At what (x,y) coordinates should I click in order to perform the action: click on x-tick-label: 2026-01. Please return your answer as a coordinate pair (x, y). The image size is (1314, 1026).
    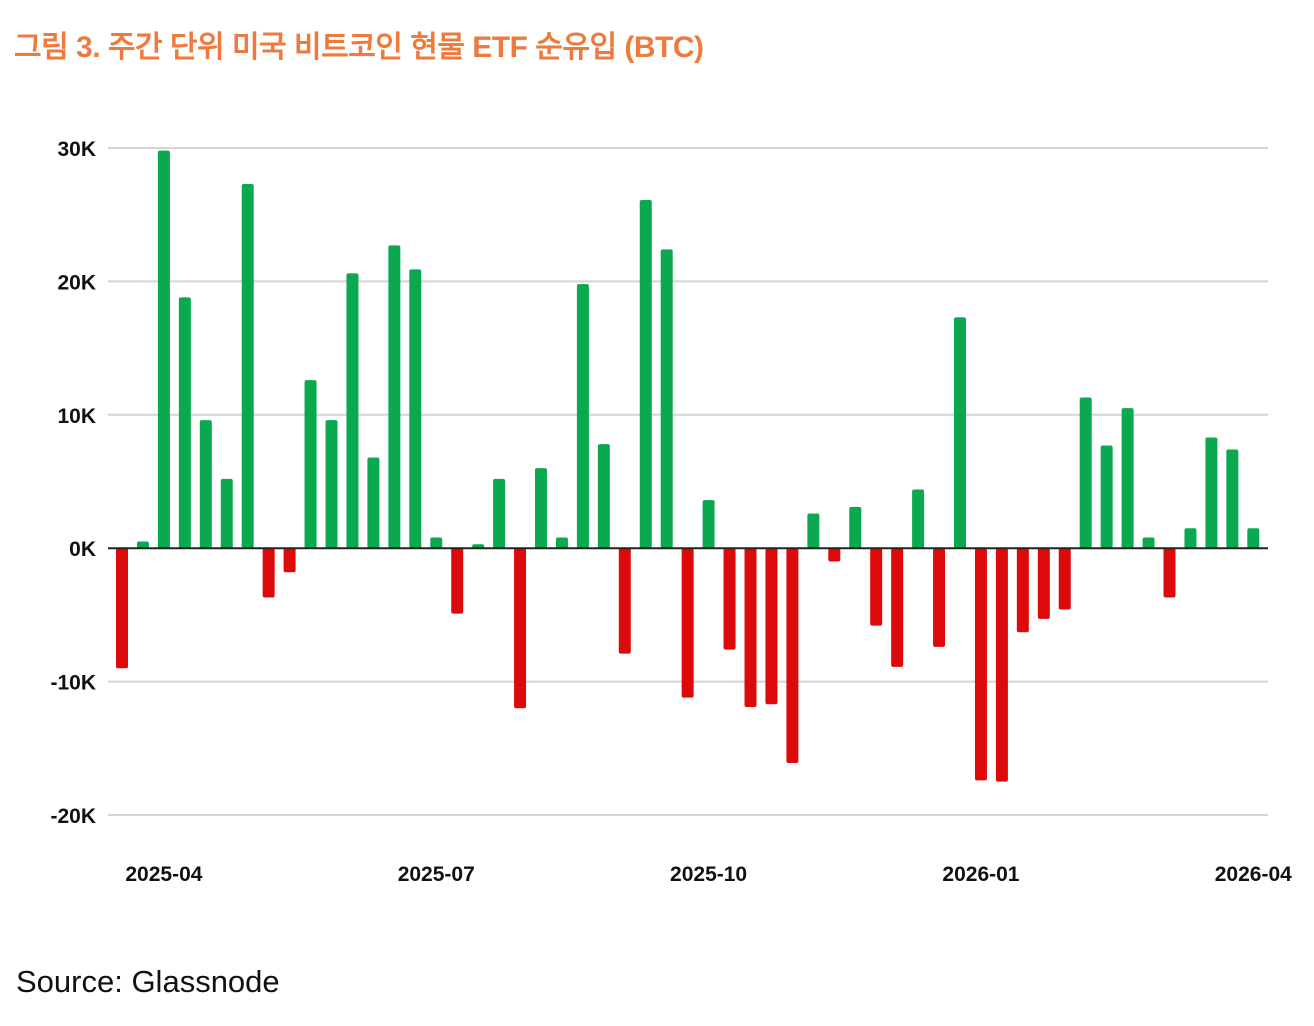
    Looking at the image, I should click on (980, 874).